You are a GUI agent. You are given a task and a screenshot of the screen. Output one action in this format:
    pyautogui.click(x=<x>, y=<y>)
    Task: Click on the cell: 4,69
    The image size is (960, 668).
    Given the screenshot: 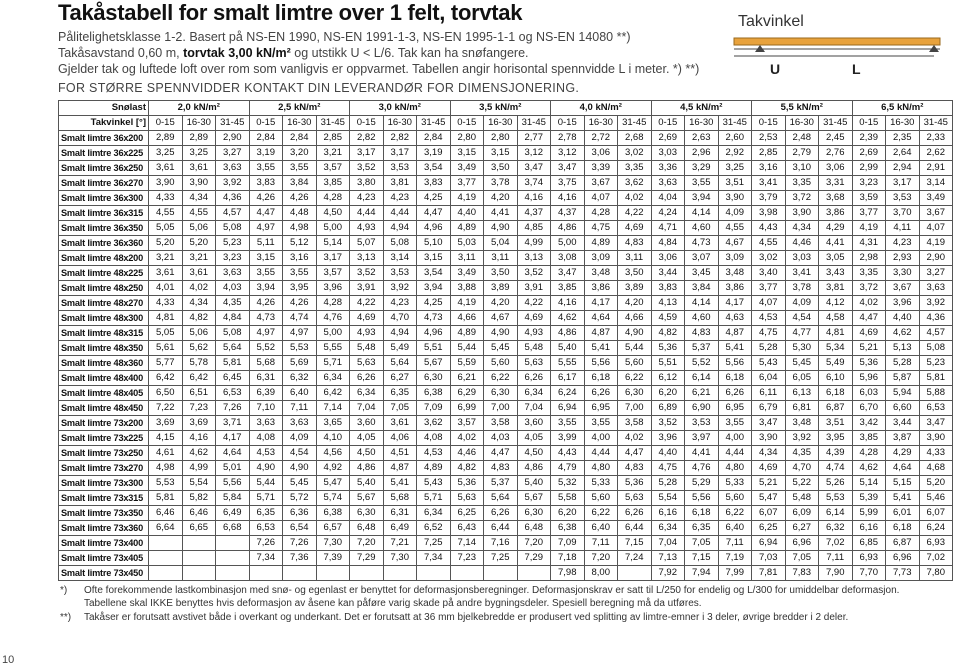 What is the action you would take?
    pyautogui.click(x=366, y=318)
    